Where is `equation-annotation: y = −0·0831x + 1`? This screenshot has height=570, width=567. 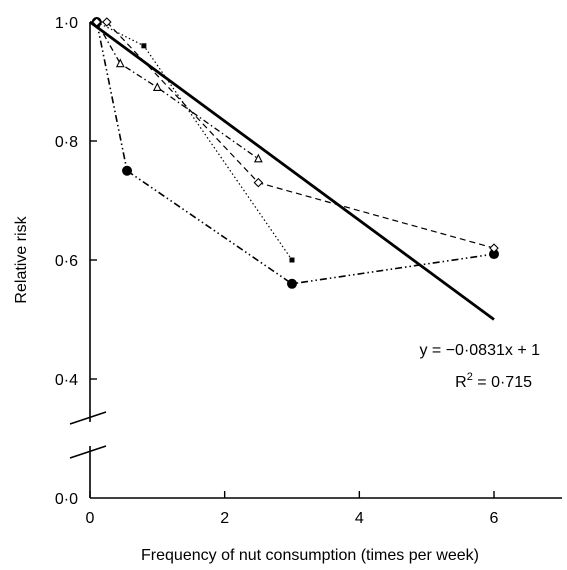 equation-annotation: y = −0·0831x + 1 is located at coordinates (479, 350).